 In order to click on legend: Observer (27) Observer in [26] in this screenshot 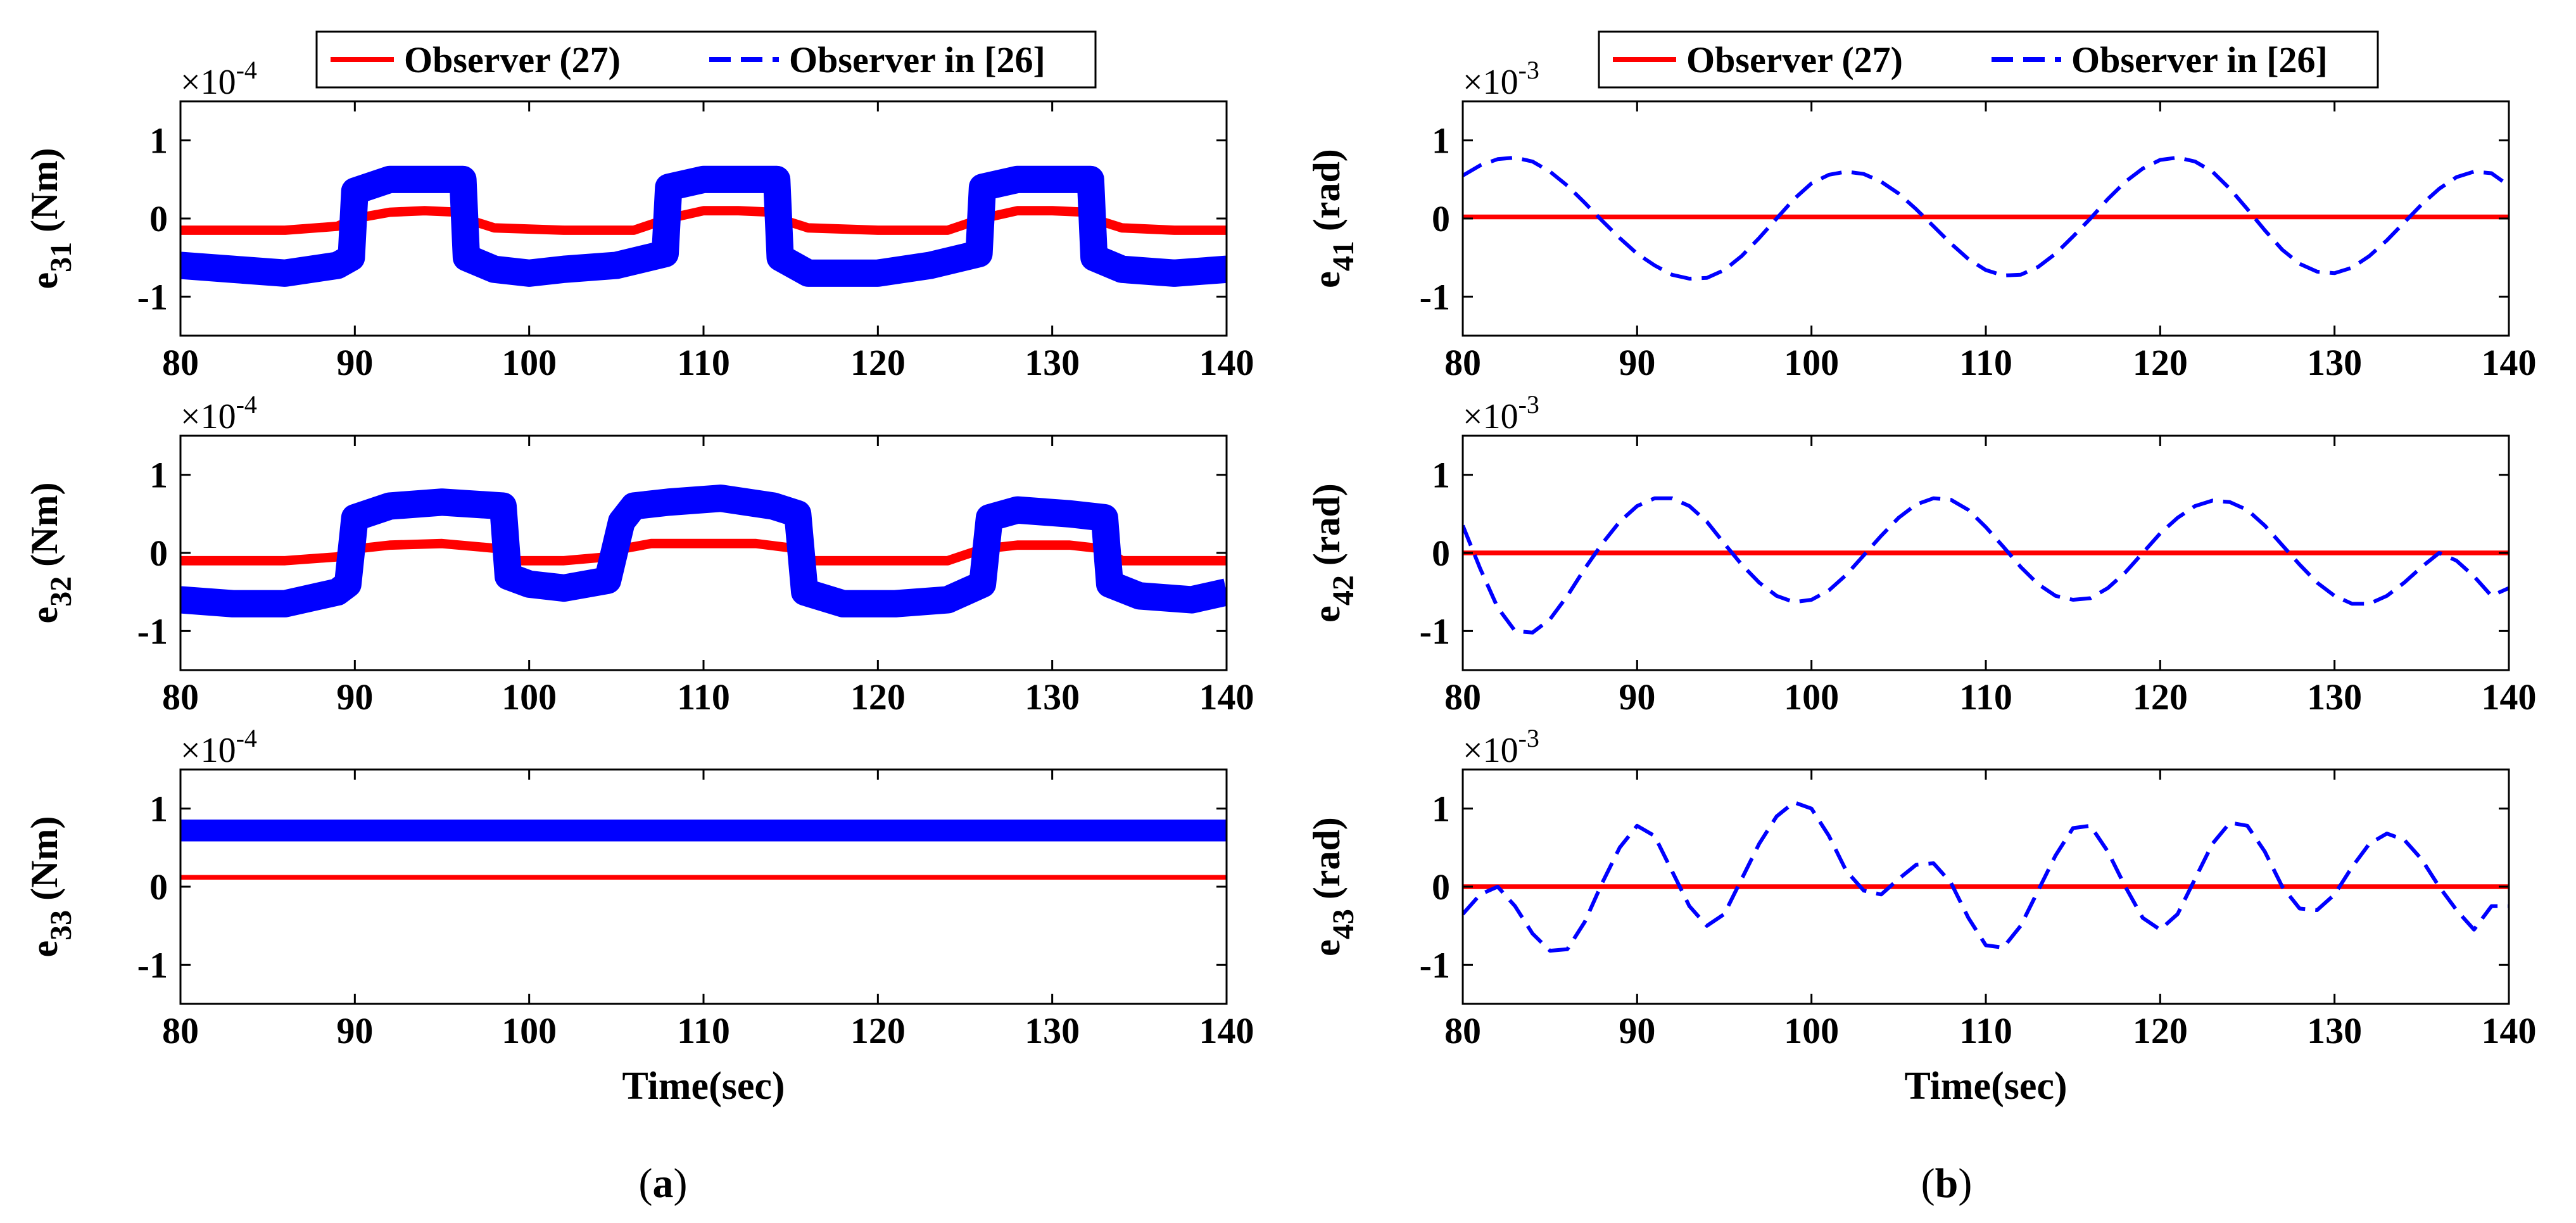, I will do `click(1988, 60)`.